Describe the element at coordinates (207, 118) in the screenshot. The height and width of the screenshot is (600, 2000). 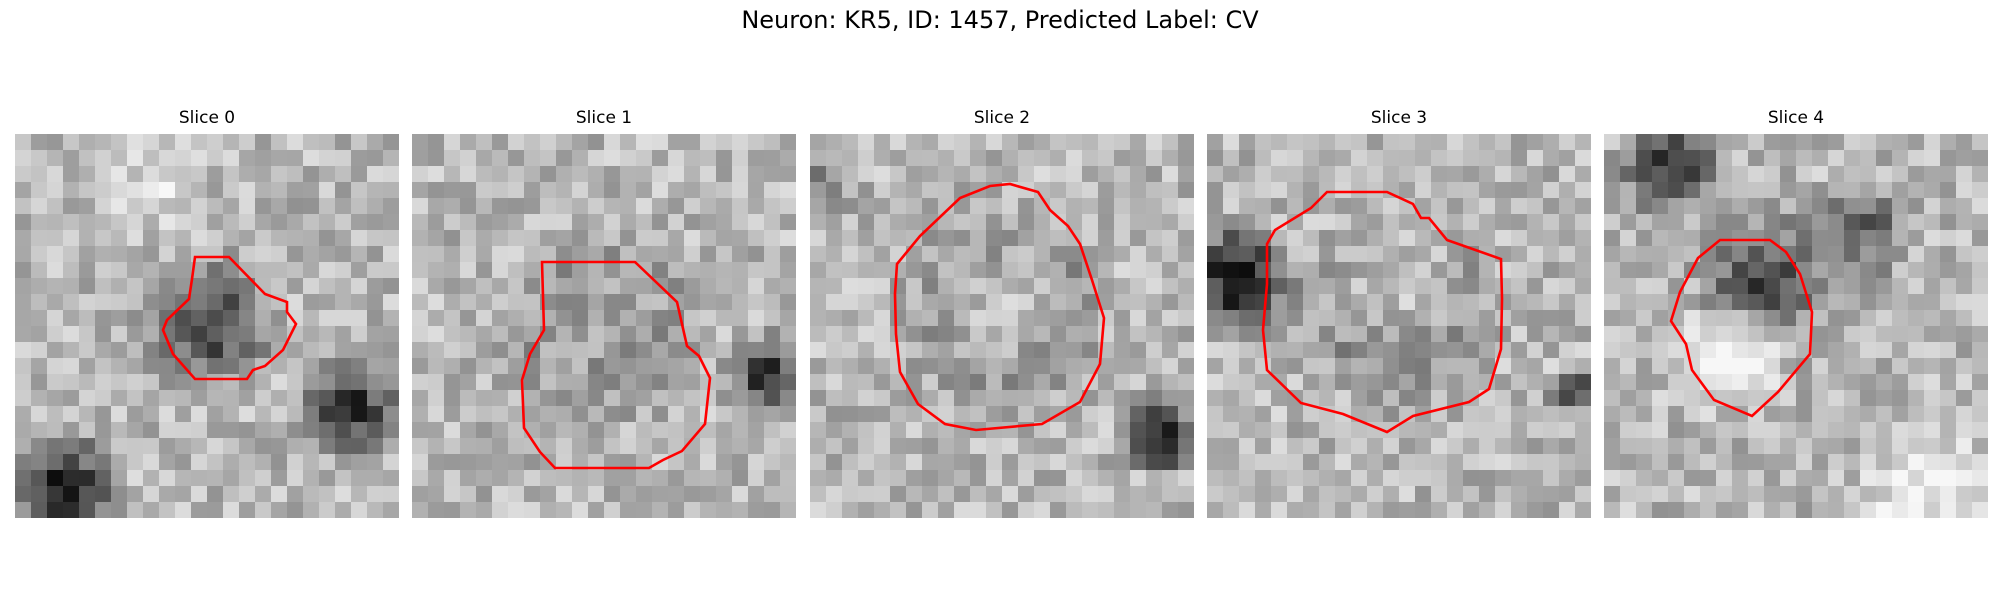
I see `slice-title: Slice 0` at that location.